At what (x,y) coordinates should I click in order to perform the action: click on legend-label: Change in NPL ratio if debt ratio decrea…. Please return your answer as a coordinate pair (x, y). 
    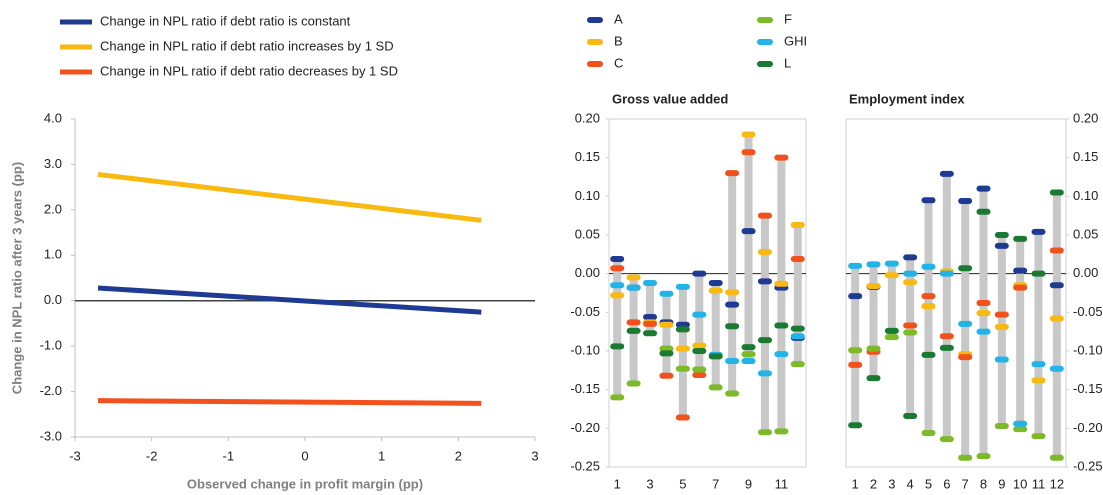
    Looking at the image, I should click on (249, 70).